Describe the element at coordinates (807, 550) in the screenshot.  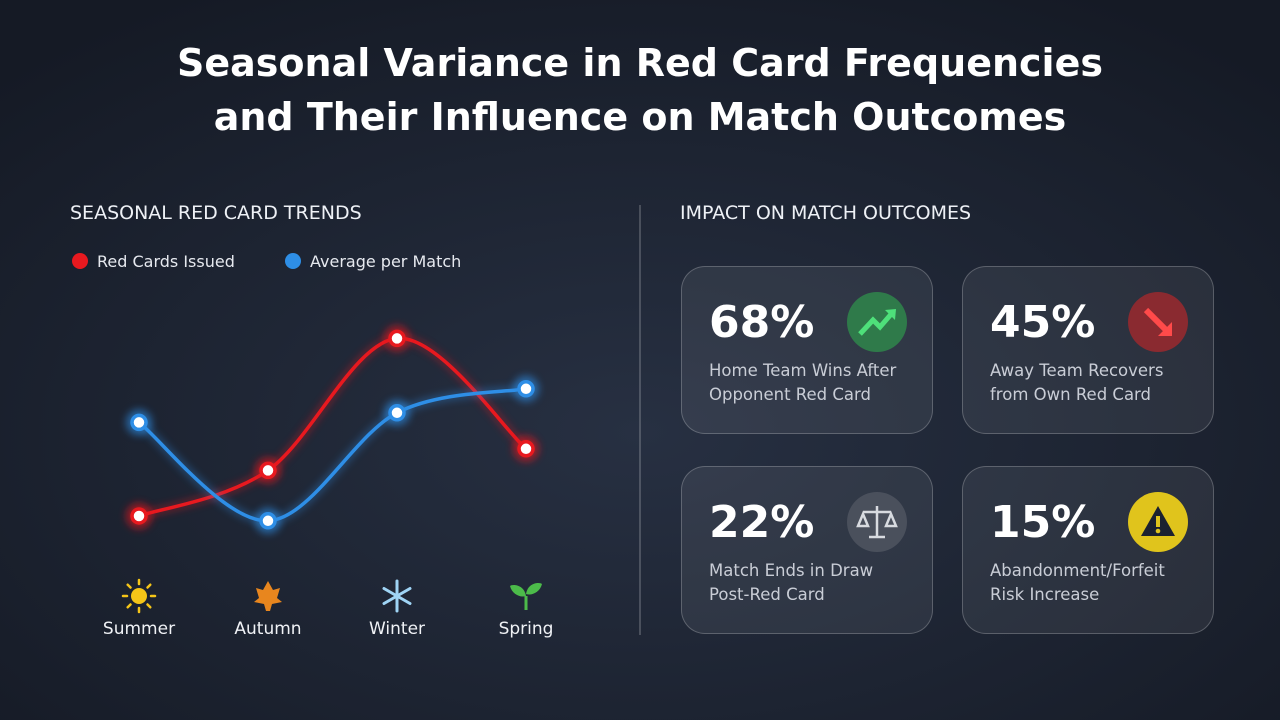
I see `stat-card: 22% Match Ends in Draw Post-Red Card` at that location.